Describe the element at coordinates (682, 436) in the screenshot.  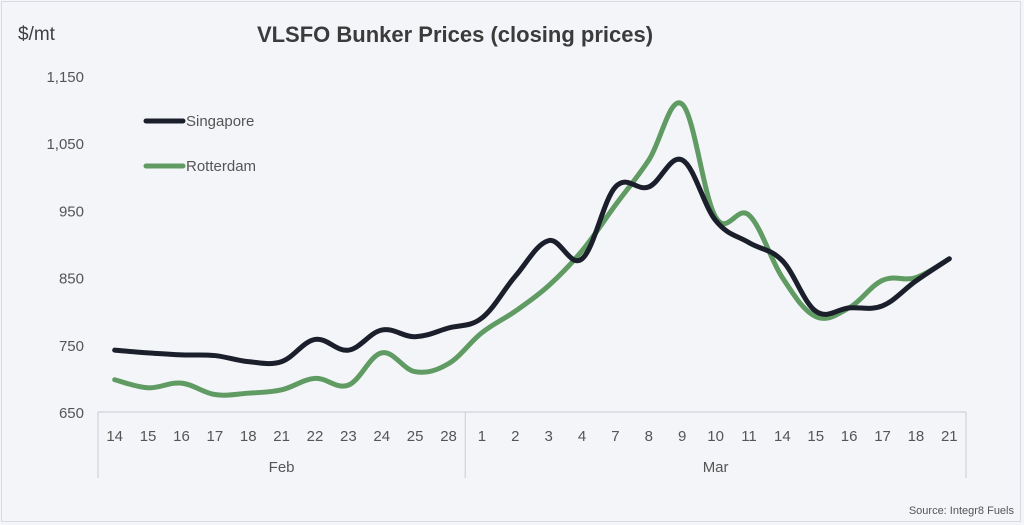
I see `x-tick-label: 9` at that location.